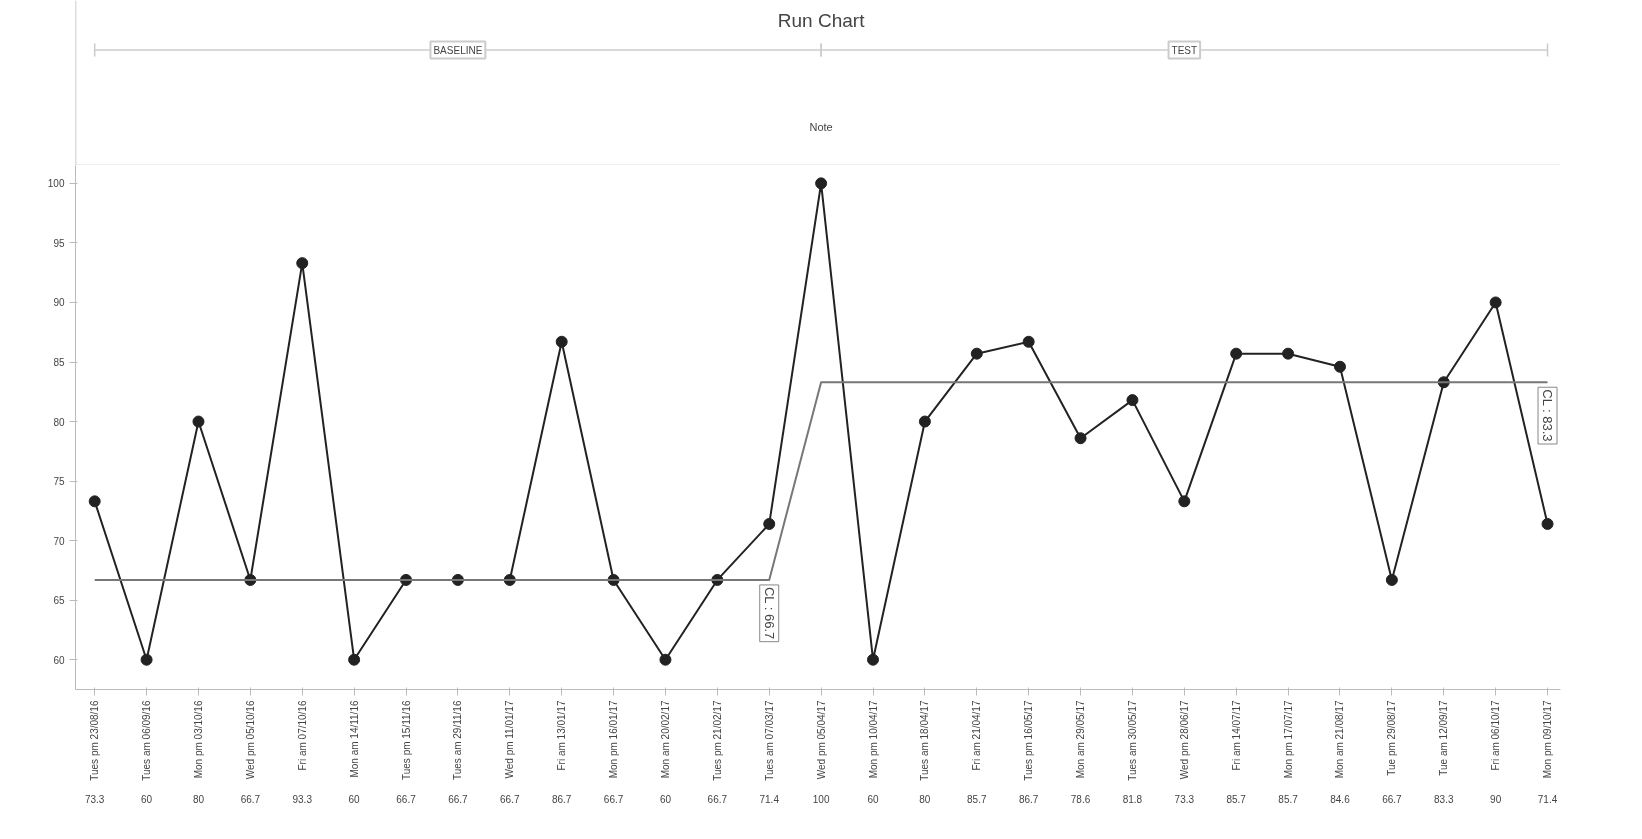 This screenshot has height=839, width=1642. What do you see at coordinates (1184, 50) in the screenshot?
I see `text: TEST` at bounding box center [1184, 50].